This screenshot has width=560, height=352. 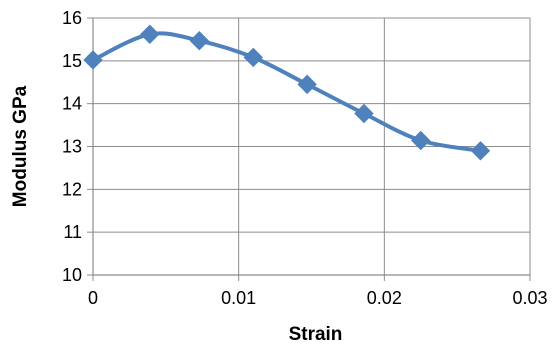 I want to click on y-tick-label: 11, so click(x=72, y=232).